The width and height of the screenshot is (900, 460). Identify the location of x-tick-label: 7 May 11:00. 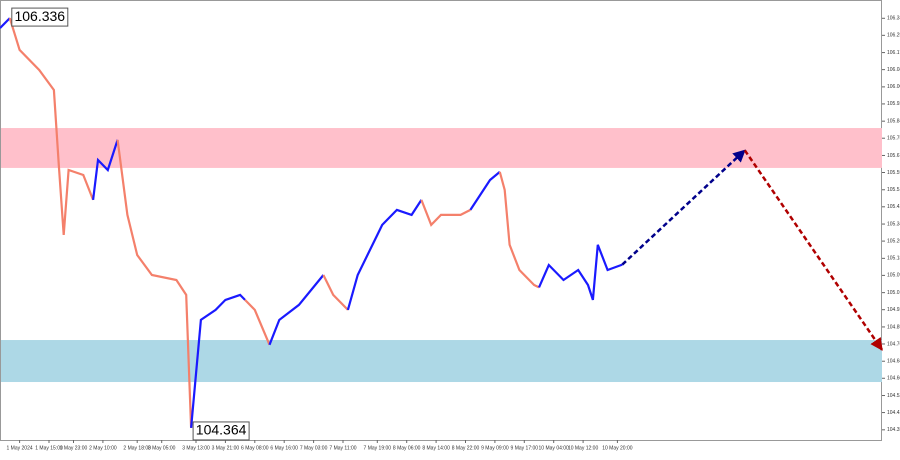
(342, 448).